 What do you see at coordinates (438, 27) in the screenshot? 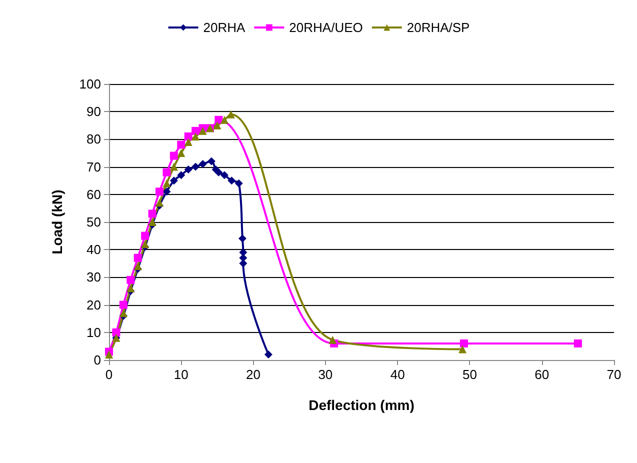
I see `legend-label: 20RHA/SP` at bounding box center [438, 27].